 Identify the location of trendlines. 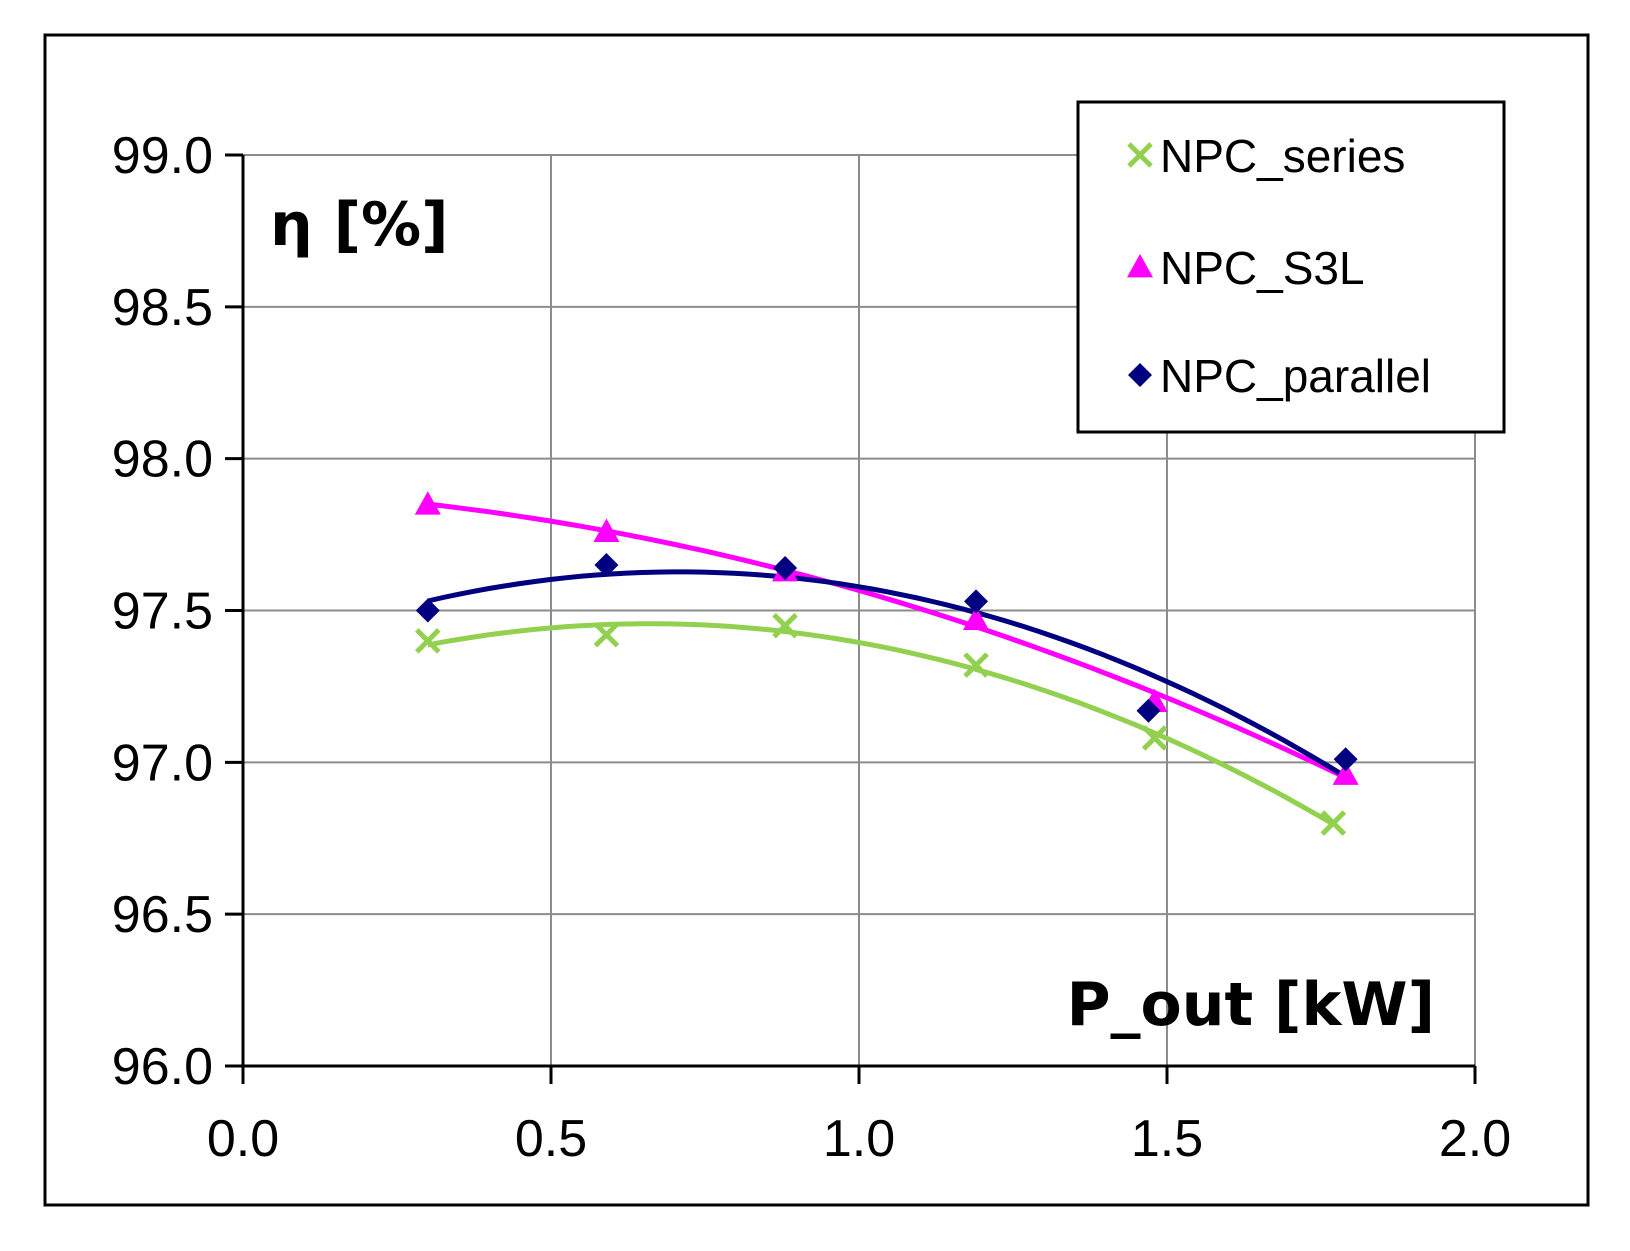
(887, 664).